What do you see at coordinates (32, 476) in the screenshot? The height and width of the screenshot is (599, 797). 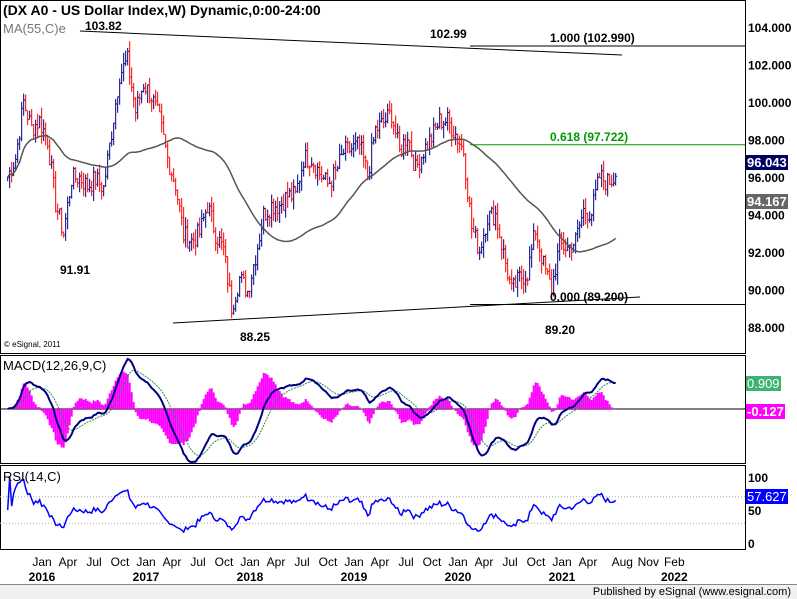 I see `rsi-label: RSI(14,C)` at bounding box center [32, 476].